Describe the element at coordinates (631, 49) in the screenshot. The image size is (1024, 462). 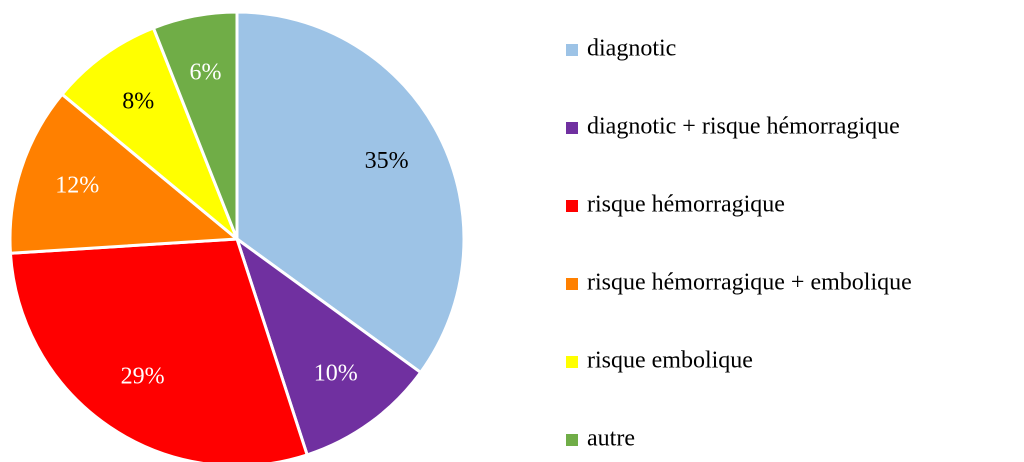
I see `legend-label: diagnotic` at that location.